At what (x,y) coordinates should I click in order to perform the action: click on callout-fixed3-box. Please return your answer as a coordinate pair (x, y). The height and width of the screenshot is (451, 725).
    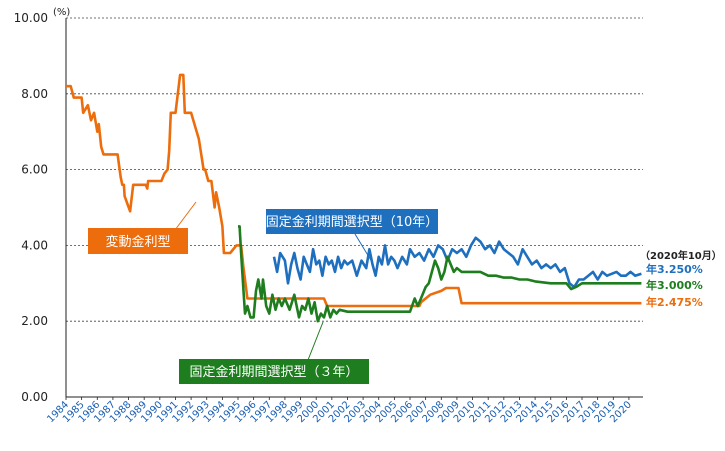
    Looking at the image, I should click on (274, 371).